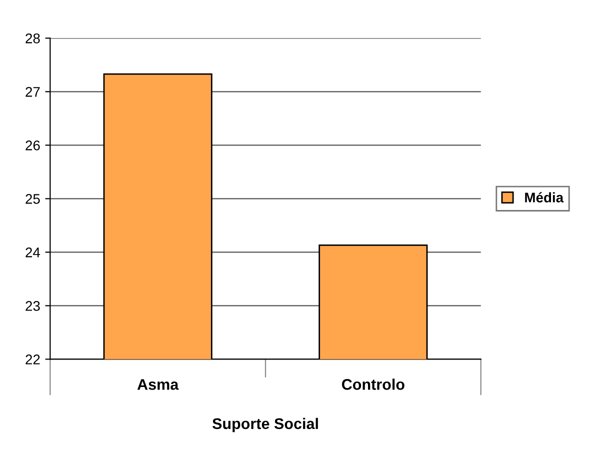  Describe the element at coordinates (265, 425) in the screenshot. I see `x-axis-title: Suporte Social` at that location.